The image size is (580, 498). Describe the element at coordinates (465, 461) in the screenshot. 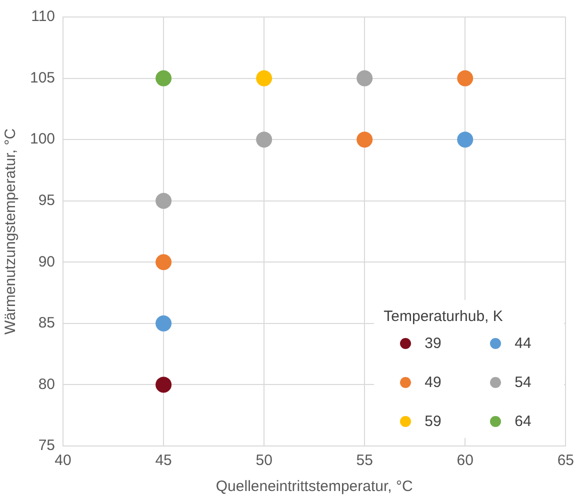

I see `x-tick-label: 60` at that location.